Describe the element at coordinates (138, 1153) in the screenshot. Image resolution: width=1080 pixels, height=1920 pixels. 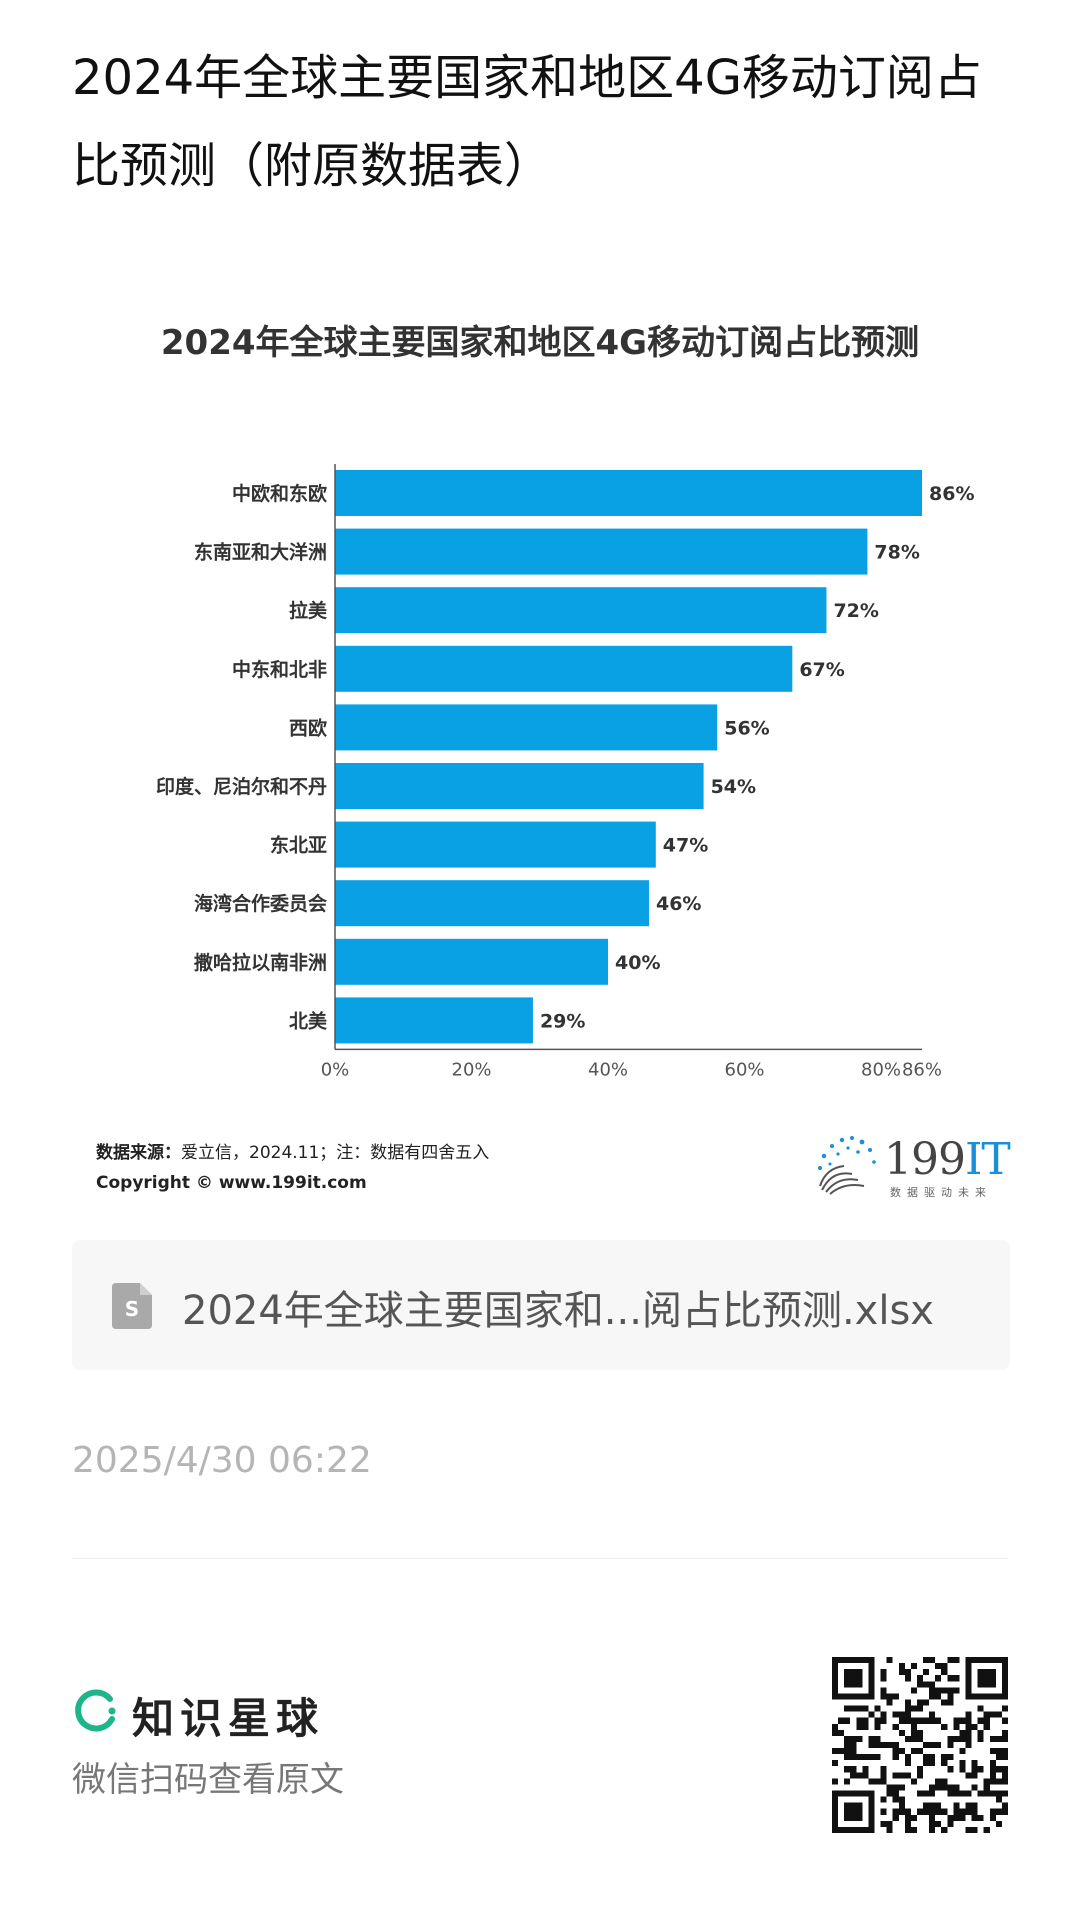
I see `source-label: 数据来源：` at that location.